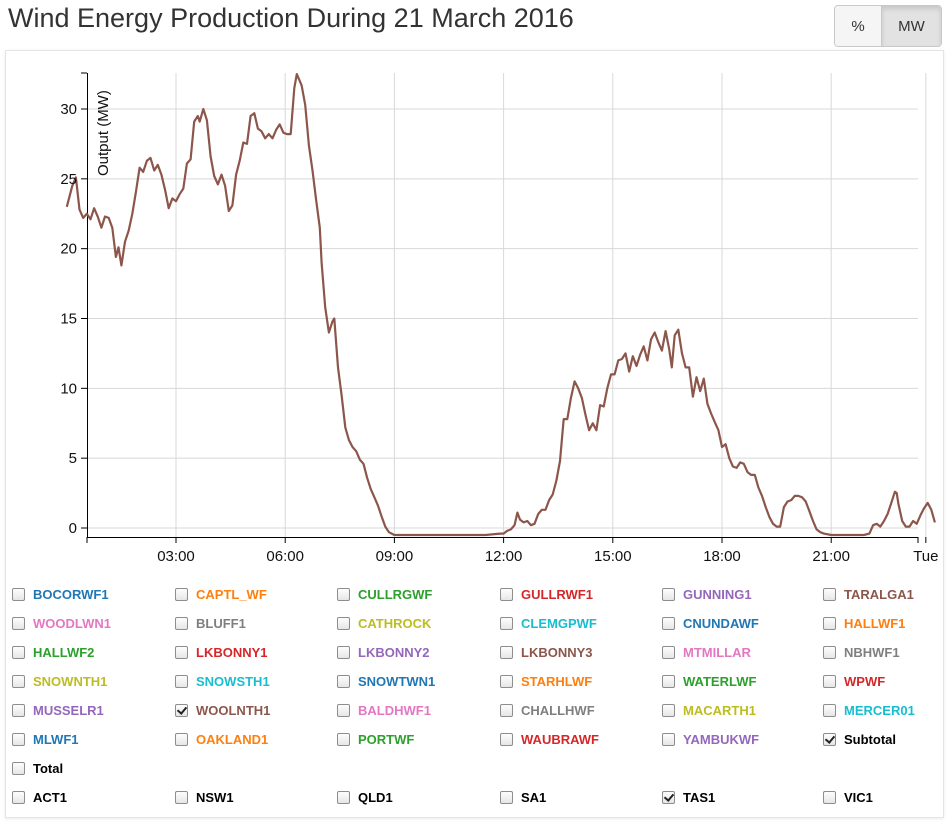  I want to click on legend-item-mtmillar: MTMILLAR, so click(706, 652).